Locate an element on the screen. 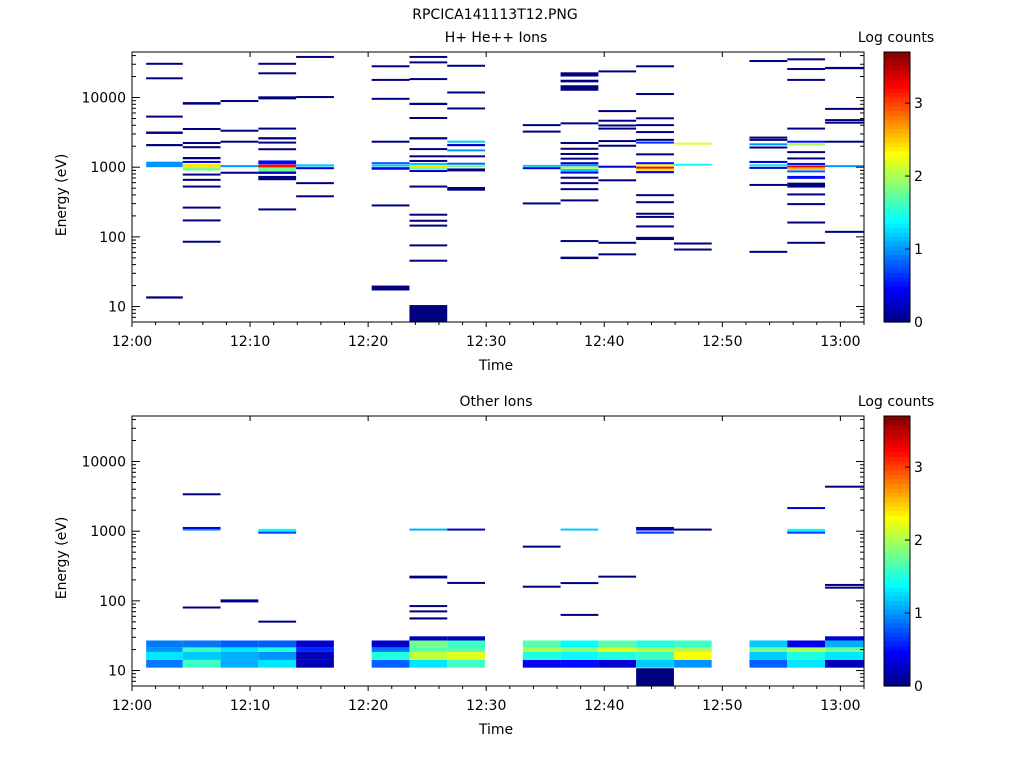 This screenshot has height=768, width=1024. colorbar-tick-label: 2 is located at coordinates (918, 177).